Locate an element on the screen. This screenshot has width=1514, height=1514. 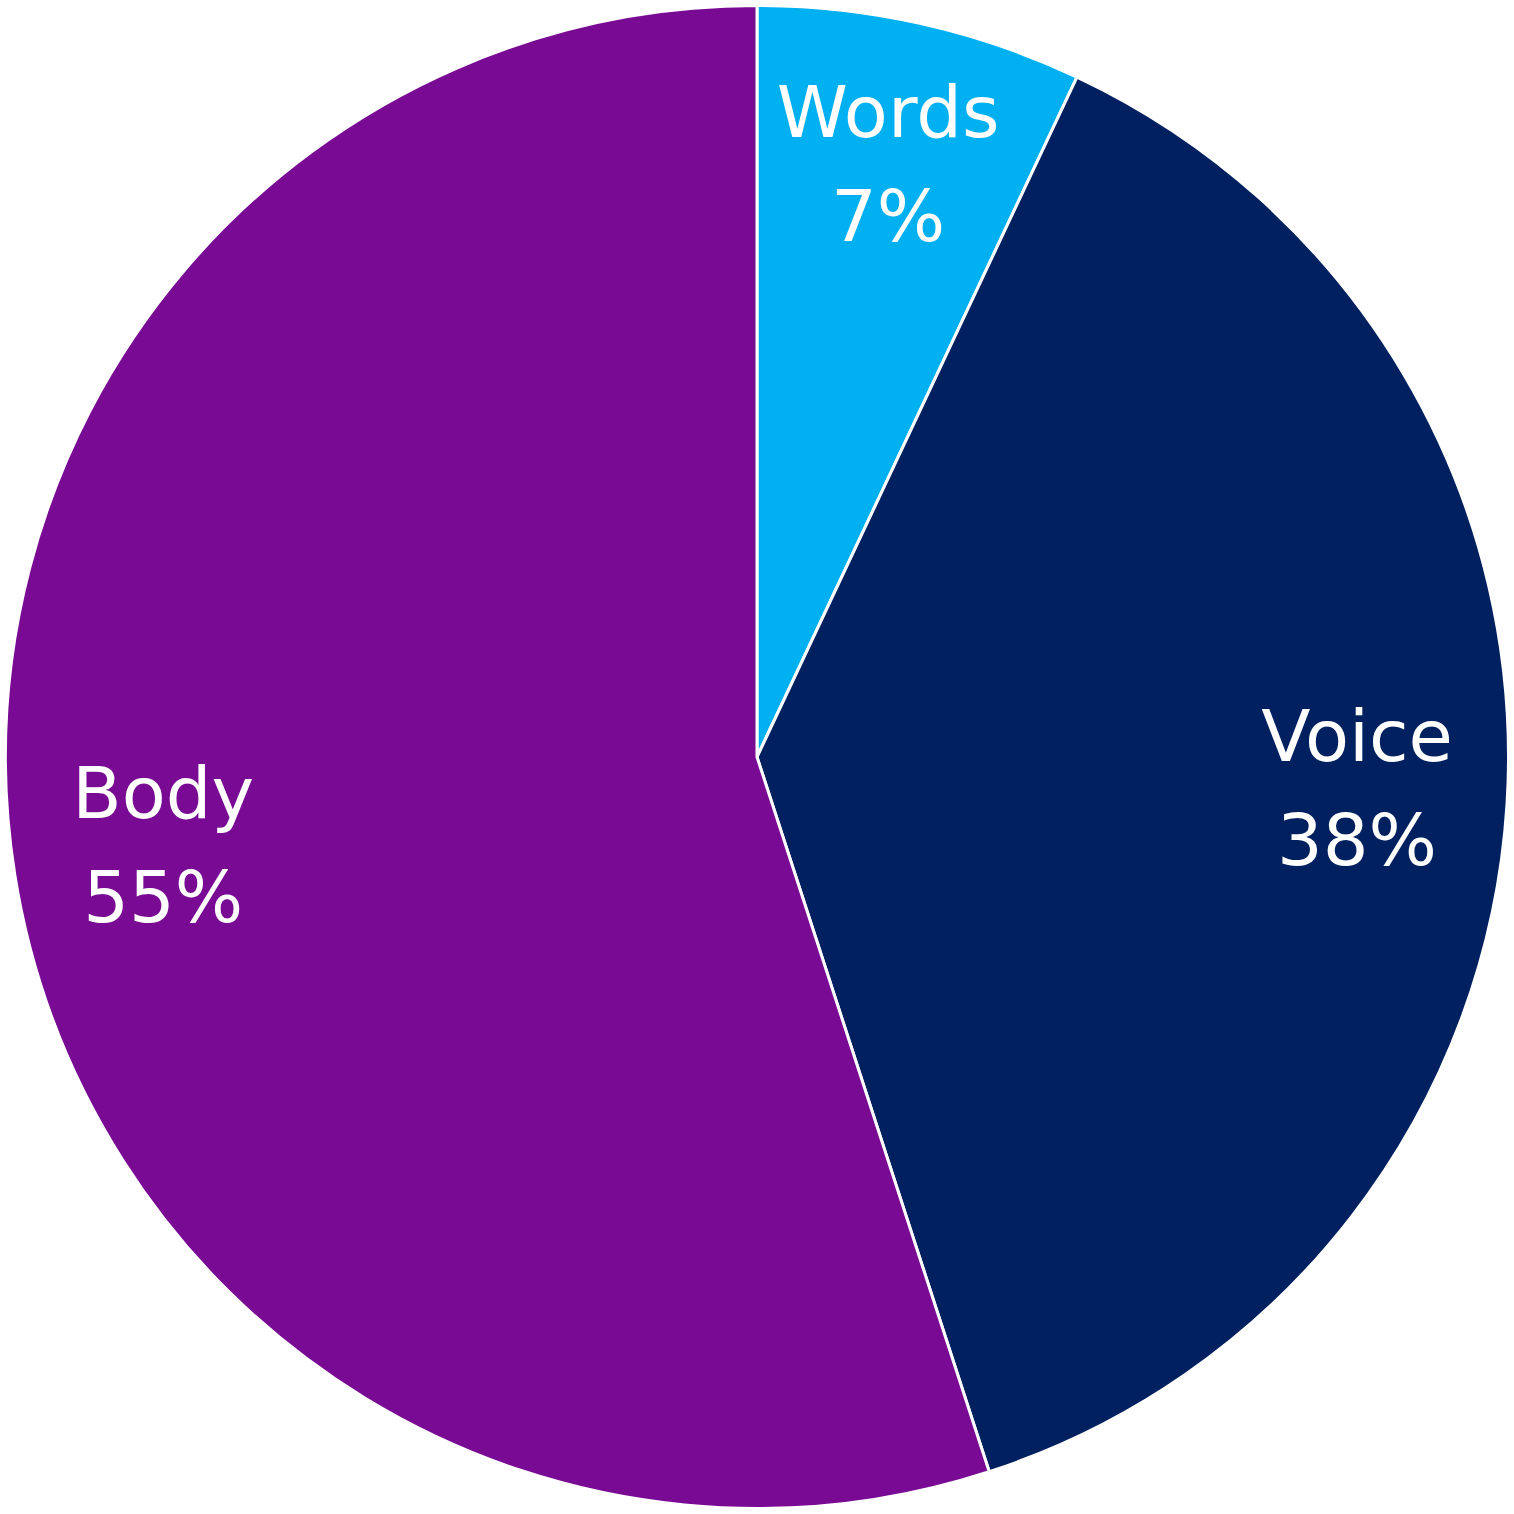
slice-label: Words is located at coordinates (888, 111).